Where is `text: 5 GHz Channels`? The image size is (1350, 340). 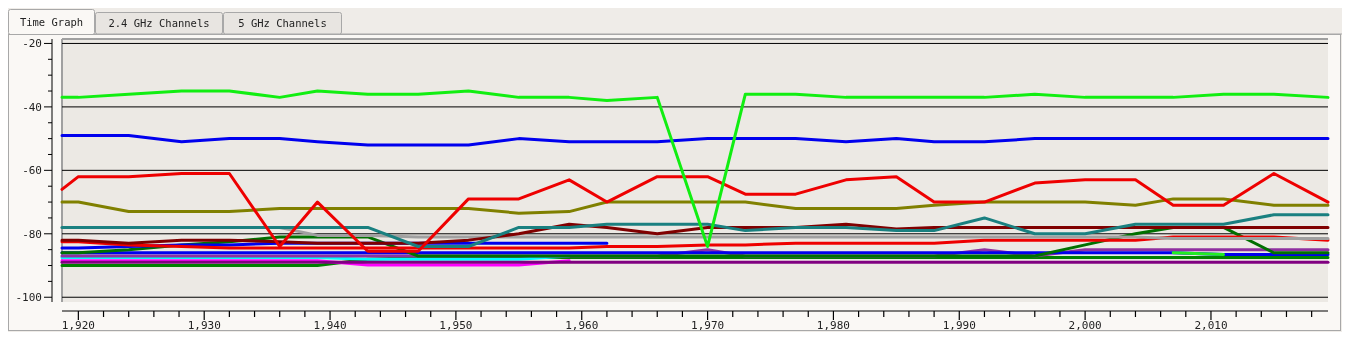 text: 5 GHz Channels is located at coordinates (282, 23).